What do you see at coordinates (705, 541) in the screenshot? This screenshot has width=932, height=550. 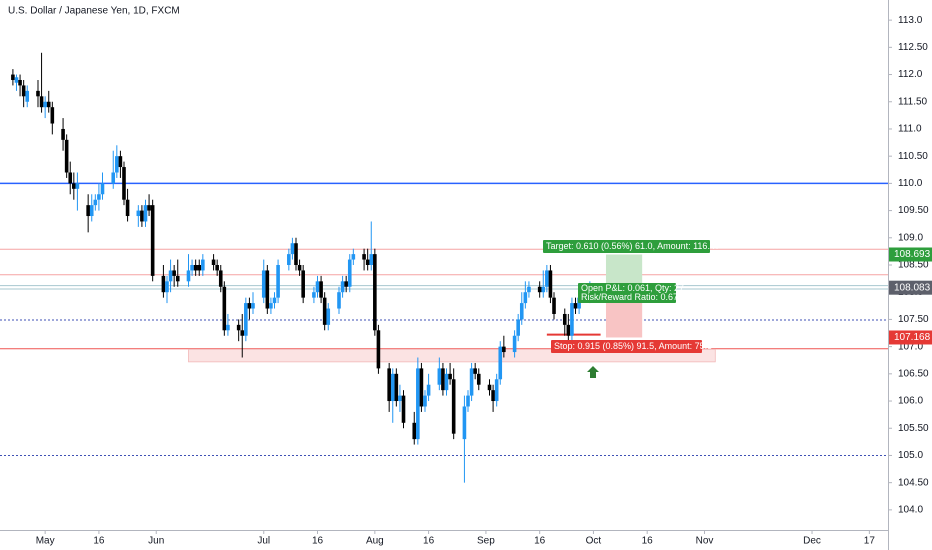 I see `x-tick-label: Nov` at bounding box center [705, 541].